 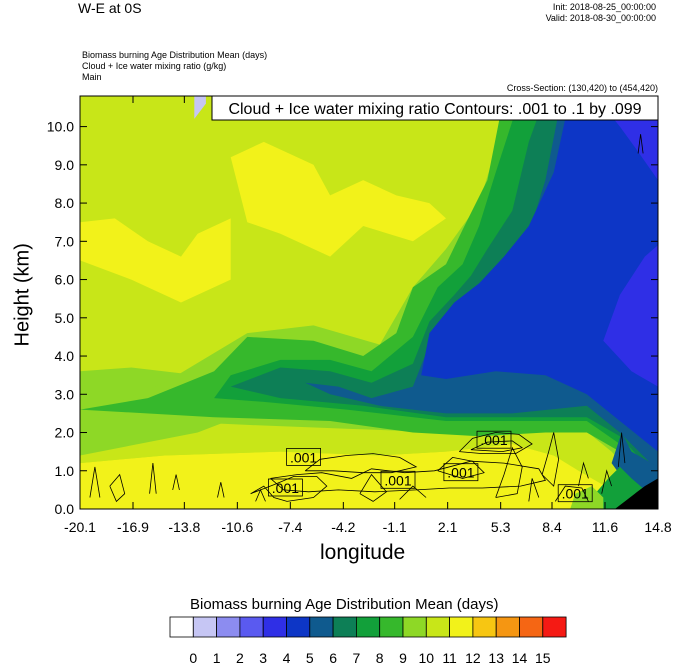 I want to click on contour-labels: .001 .001 .001 .001 .001 .001, so click(x=430, y=466).